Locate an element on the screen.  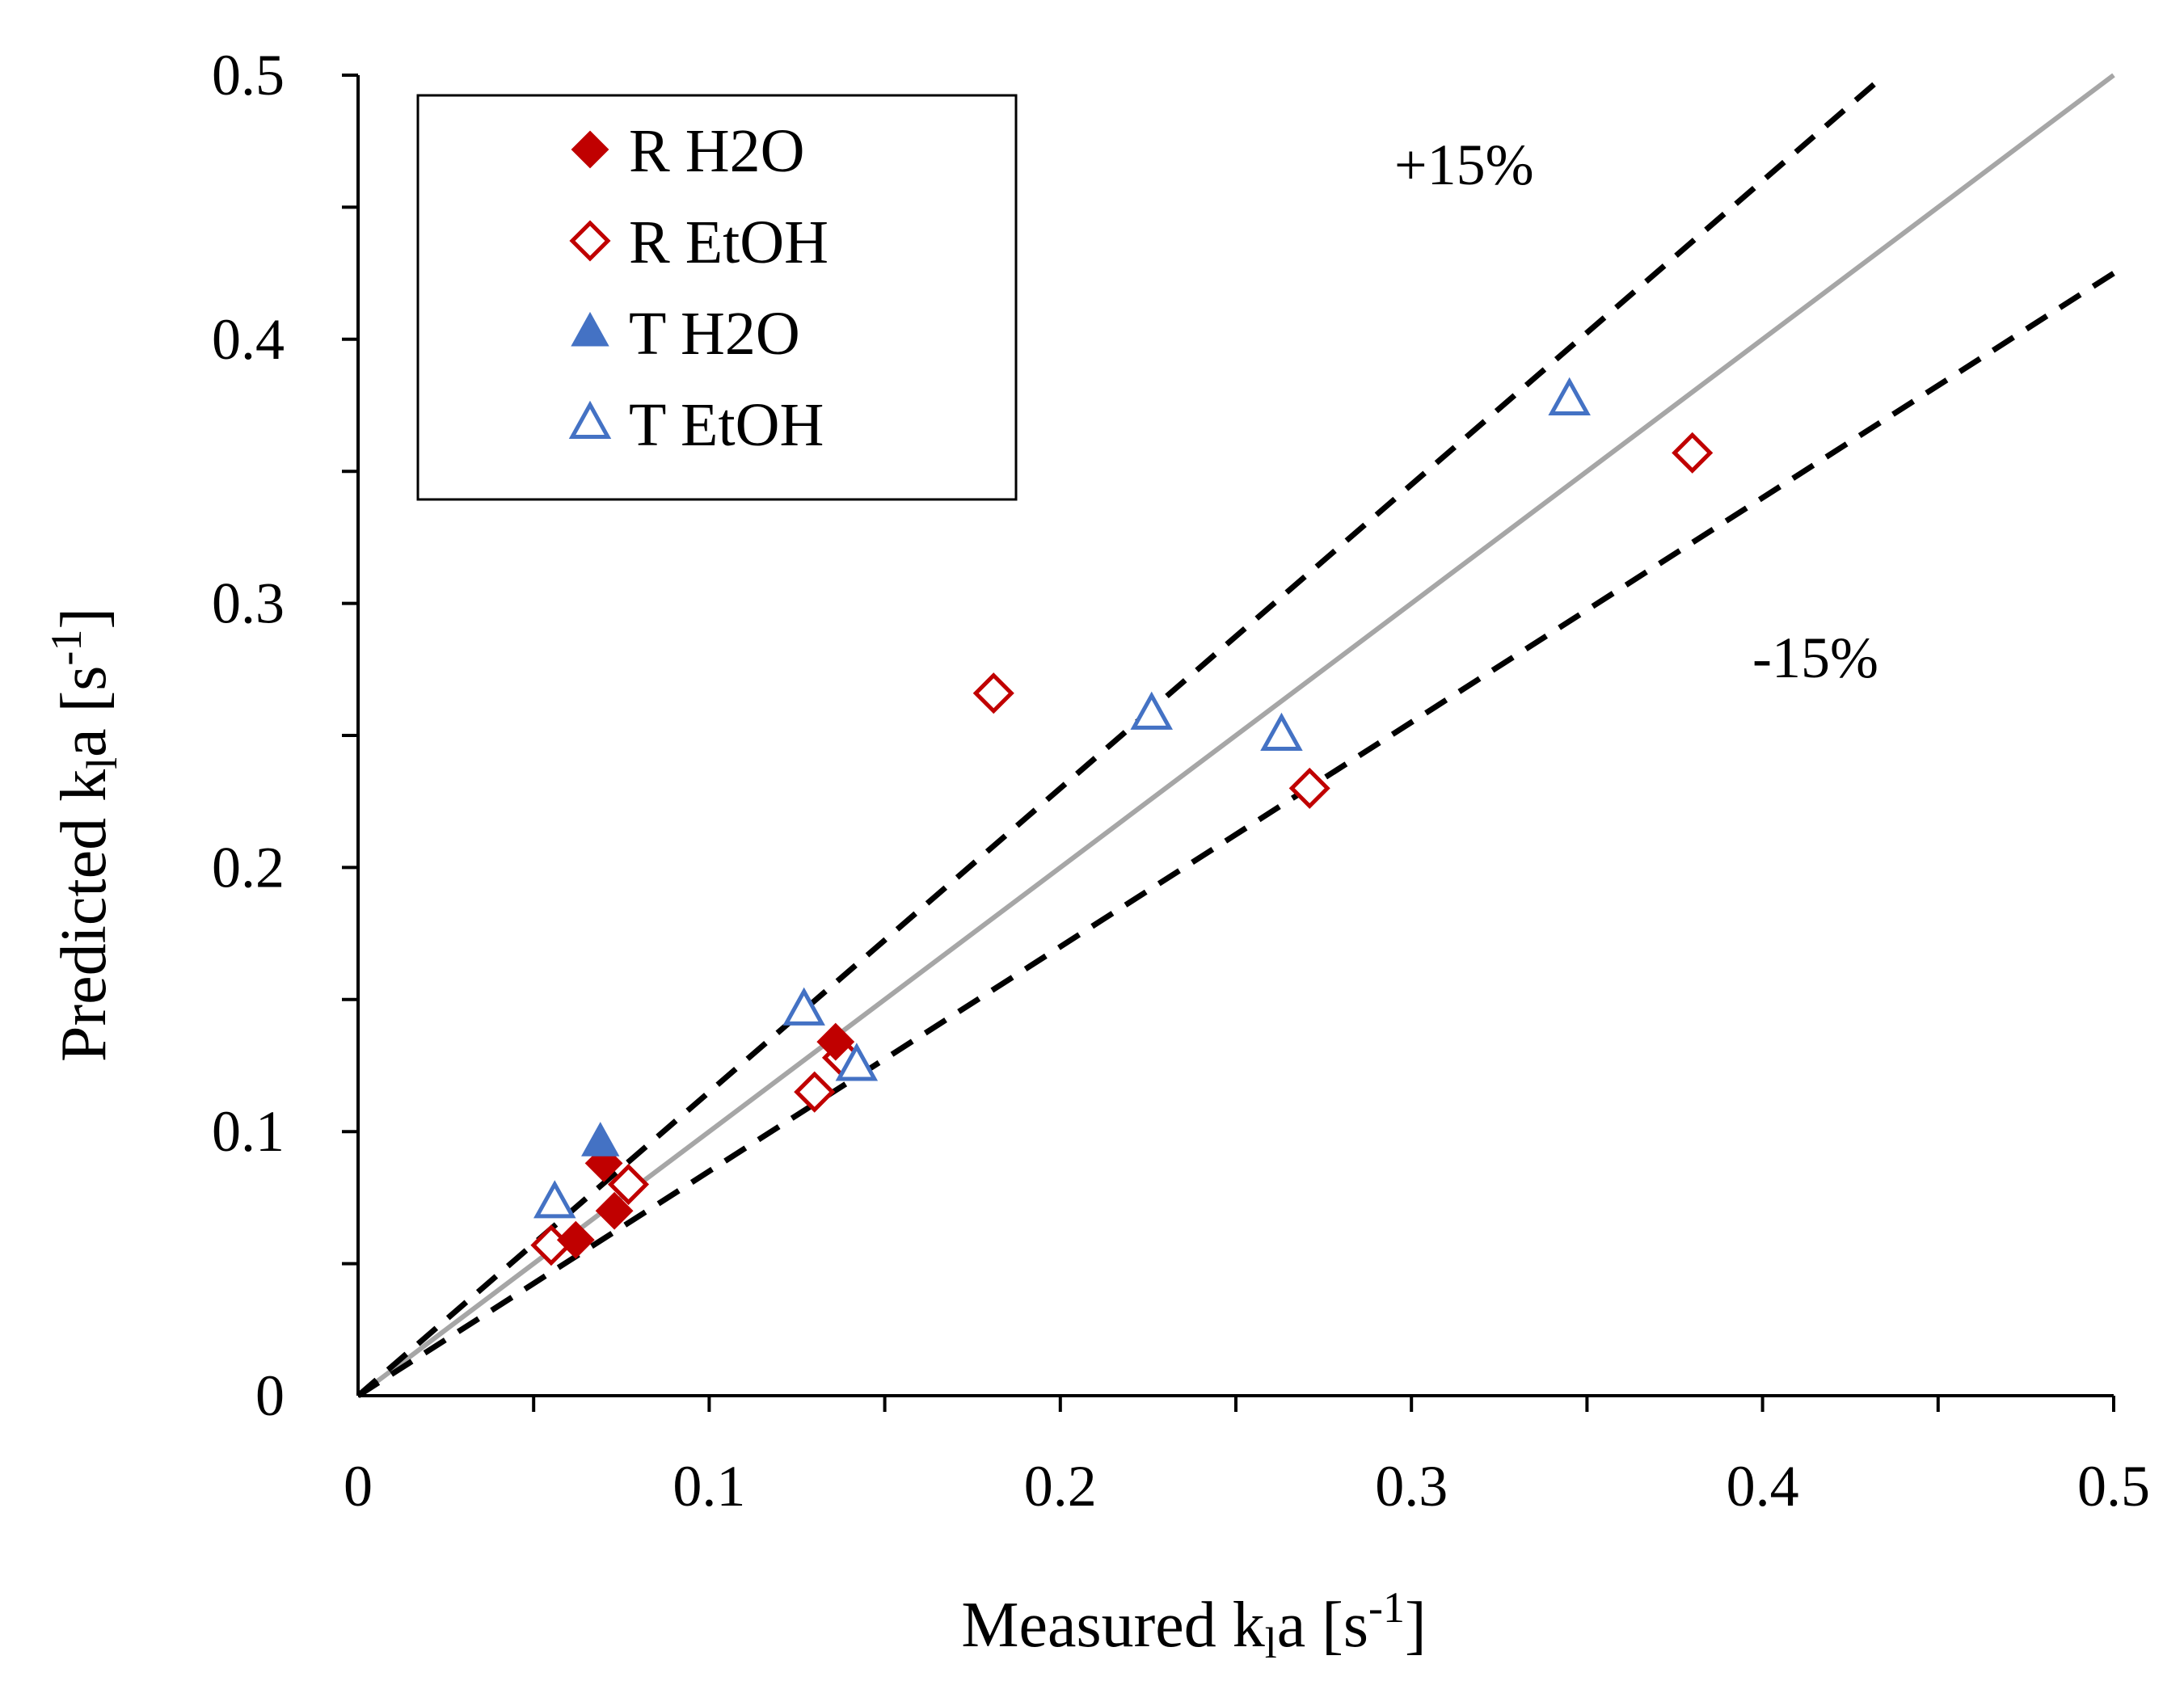
y-tick-label: 0 is located at coordinates (270, 1395).